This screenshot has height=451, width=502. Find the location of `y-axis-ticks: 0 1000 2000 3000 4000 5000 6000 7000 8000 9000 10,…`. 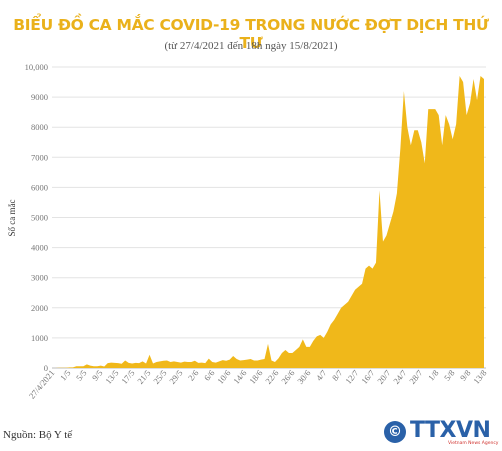

y-axis-ticks: 0 1000 2000 3000 4000 5000 6000 7000 8000 9000 10,… is located at coordinates (36, 217).